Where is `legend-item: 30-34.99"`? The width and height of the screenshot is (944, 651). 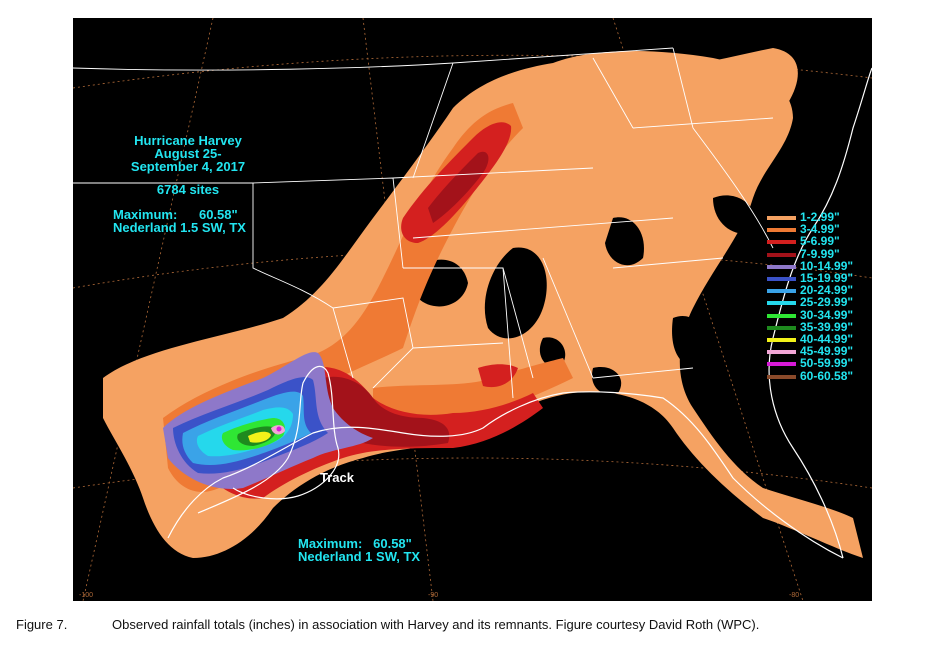 legend-item: 30-34.99" is located at coordinates (819, 314).